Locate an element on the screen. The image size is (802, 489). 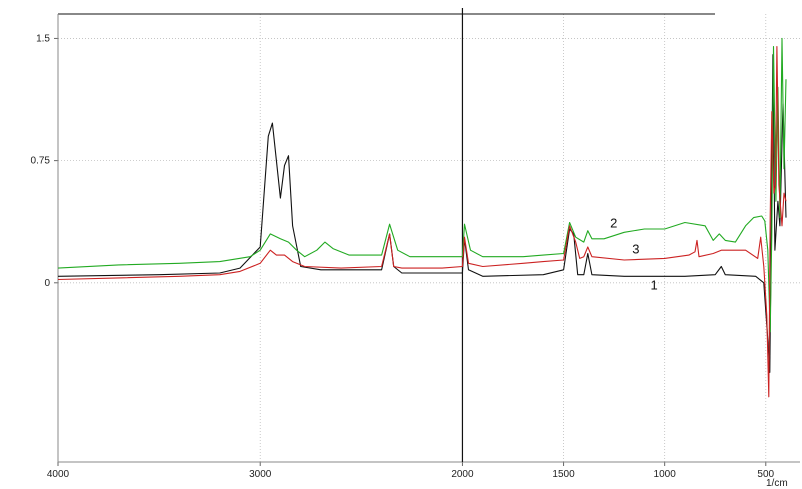
series-label-3: 3 is located at coordinates (635, 248).